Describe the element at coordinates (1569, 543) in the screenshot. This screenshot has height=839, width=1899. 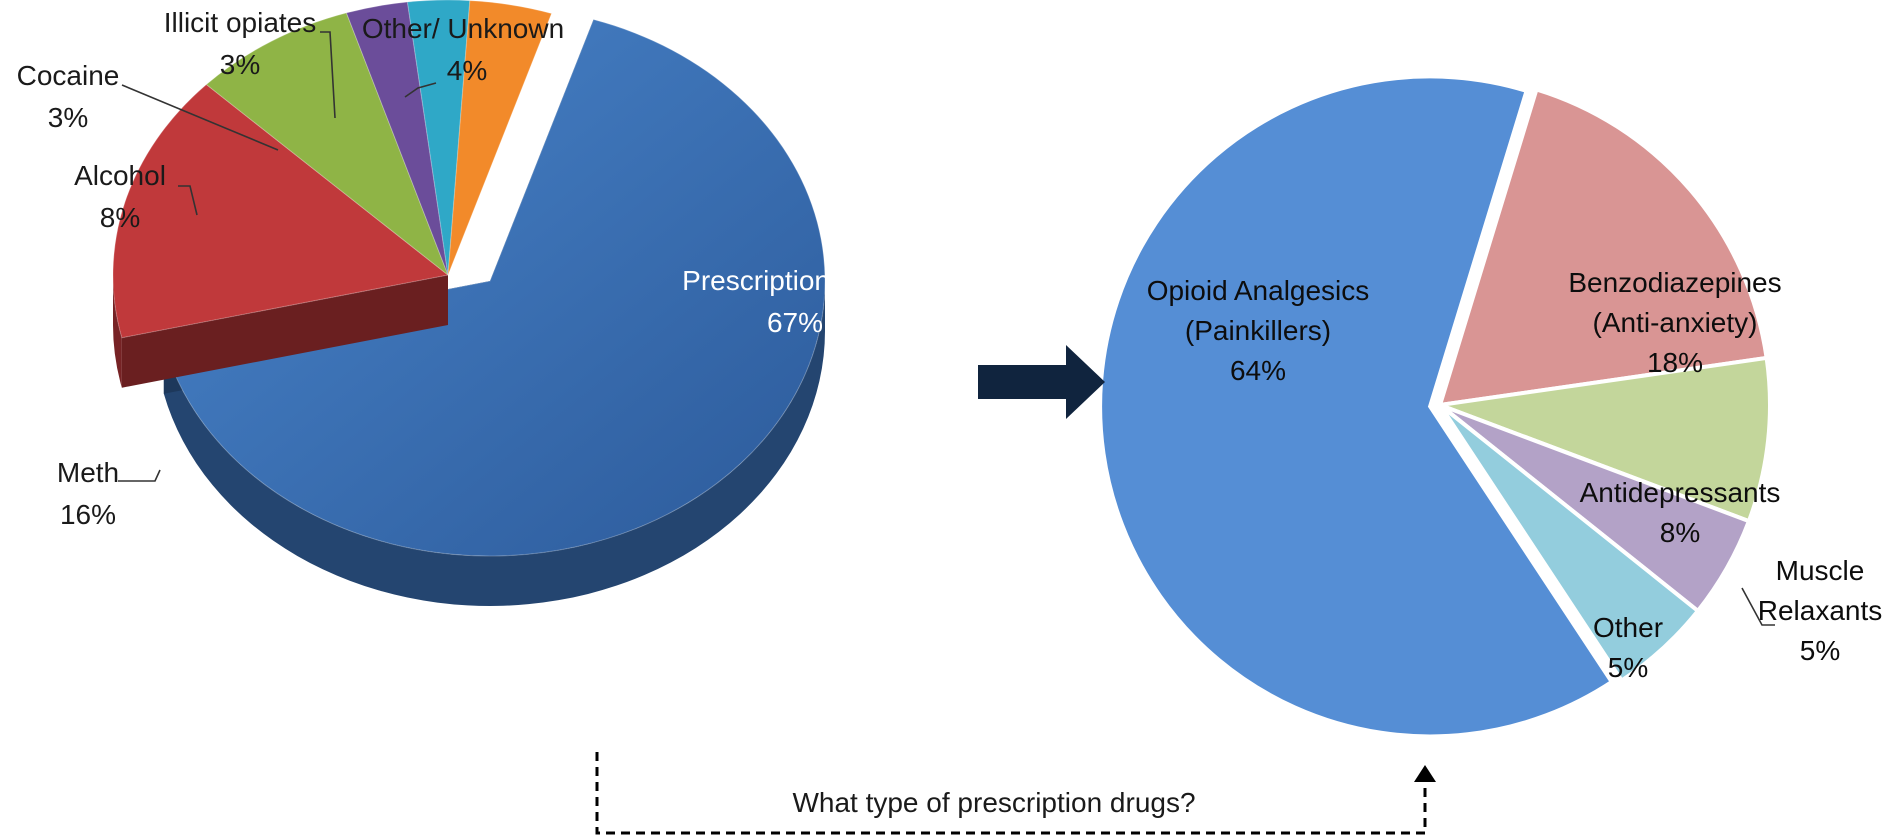
I see `pie-slice-other` at that location.